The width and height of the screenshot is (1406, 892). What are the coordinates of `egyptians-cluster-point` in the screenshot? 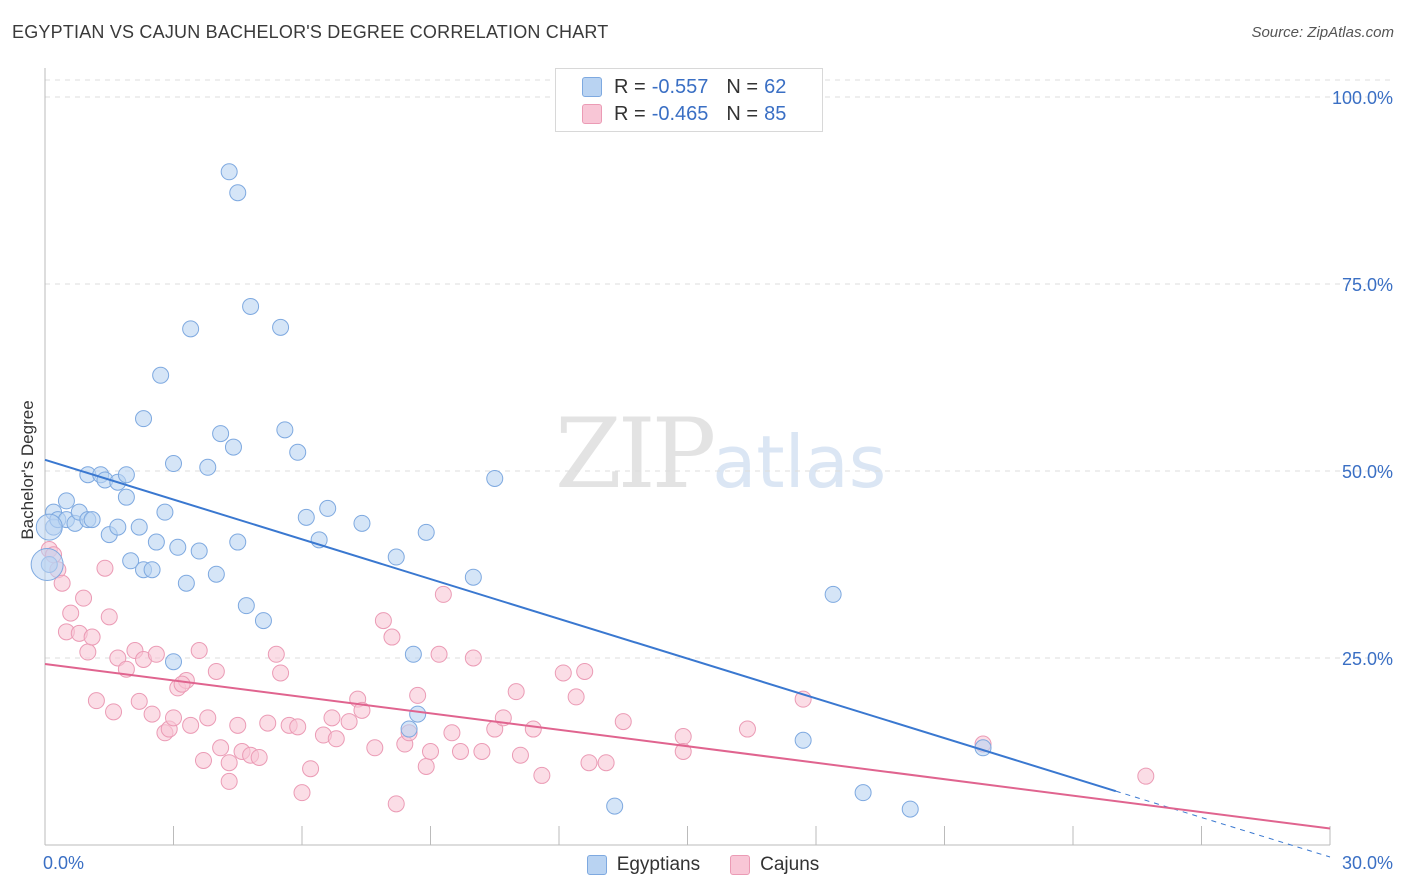 It's located at (49, 527).